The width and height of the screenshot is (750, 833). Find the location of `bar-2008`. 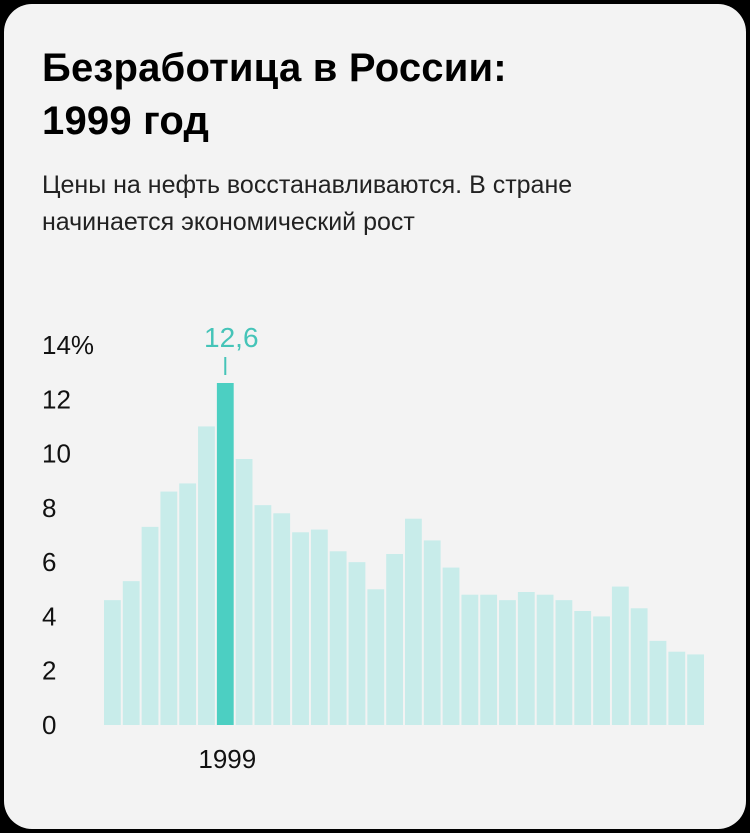

bar-2008 is located at coordinates (394, 639).